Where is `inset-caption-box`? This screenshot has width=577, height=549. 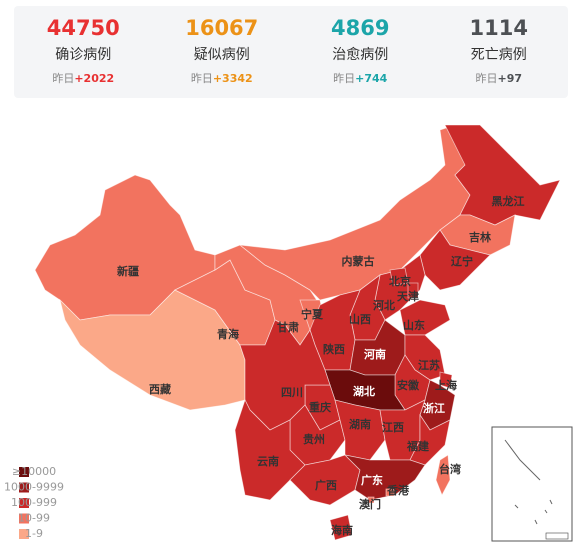 inset-caption-box is located at coordinates (557, 536).